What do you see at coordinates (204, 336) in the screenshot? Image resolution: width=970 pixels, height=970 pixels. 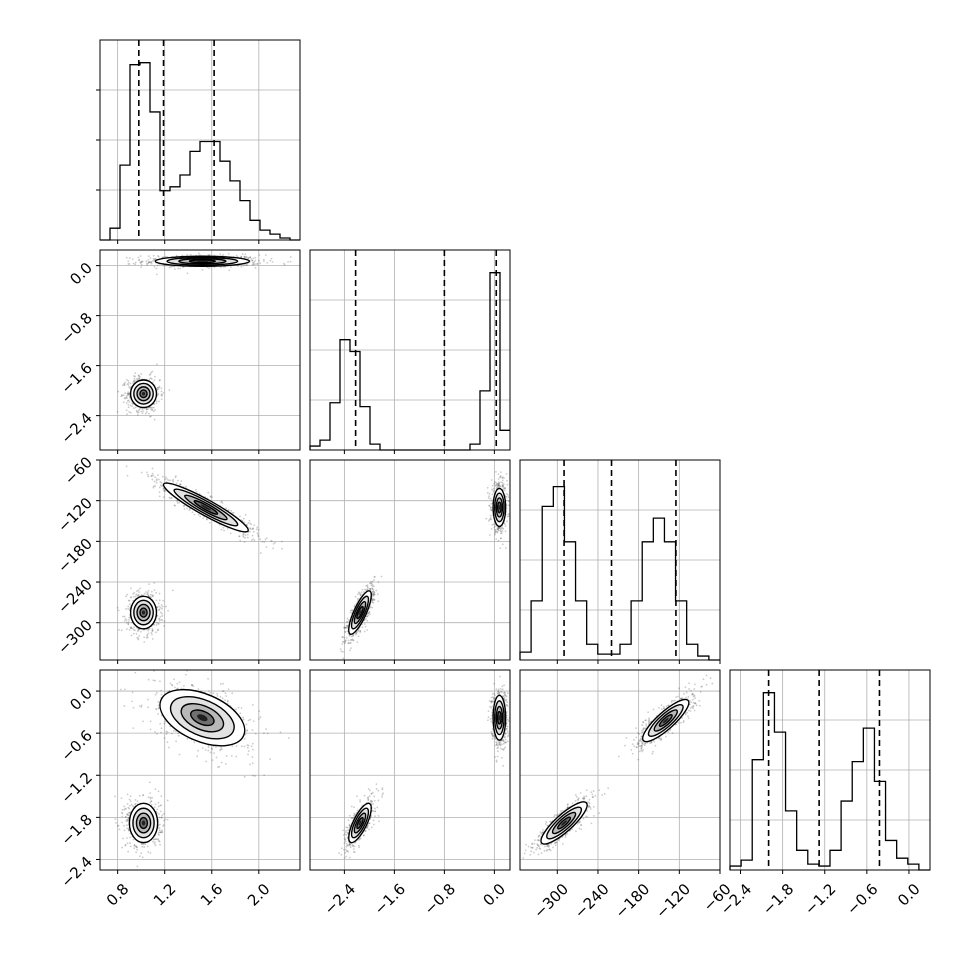 I see `panel-content` at bounding box center [204, 336].